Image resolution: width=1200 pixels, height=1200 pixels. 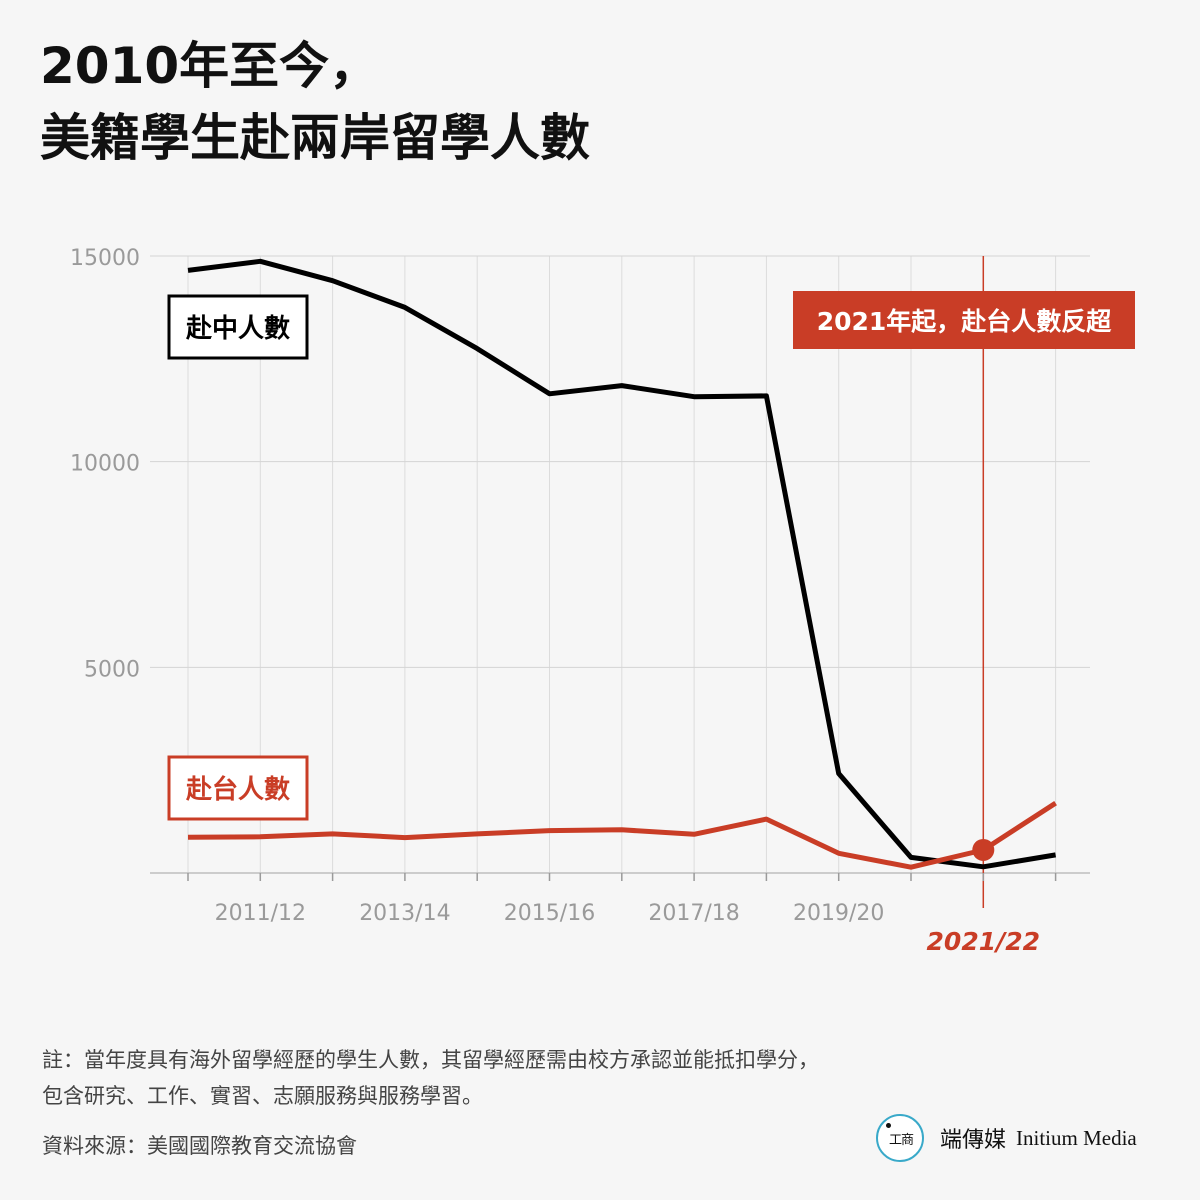 What do you see at coordinates (404, 913) in the screenshot?
I see `x-tick-label: 2013/14` at bounding box center [404, 913].